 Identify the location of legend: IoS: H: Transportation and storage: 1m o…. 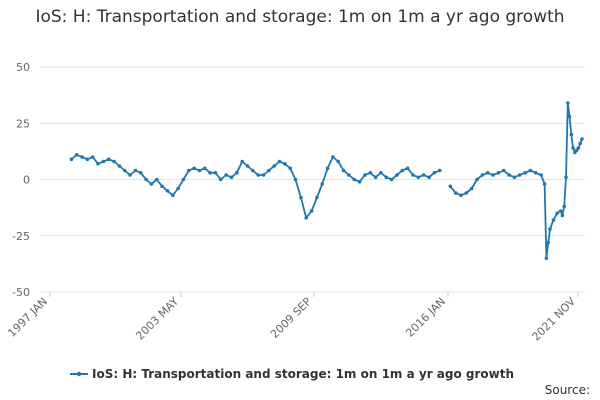
(292, 374).